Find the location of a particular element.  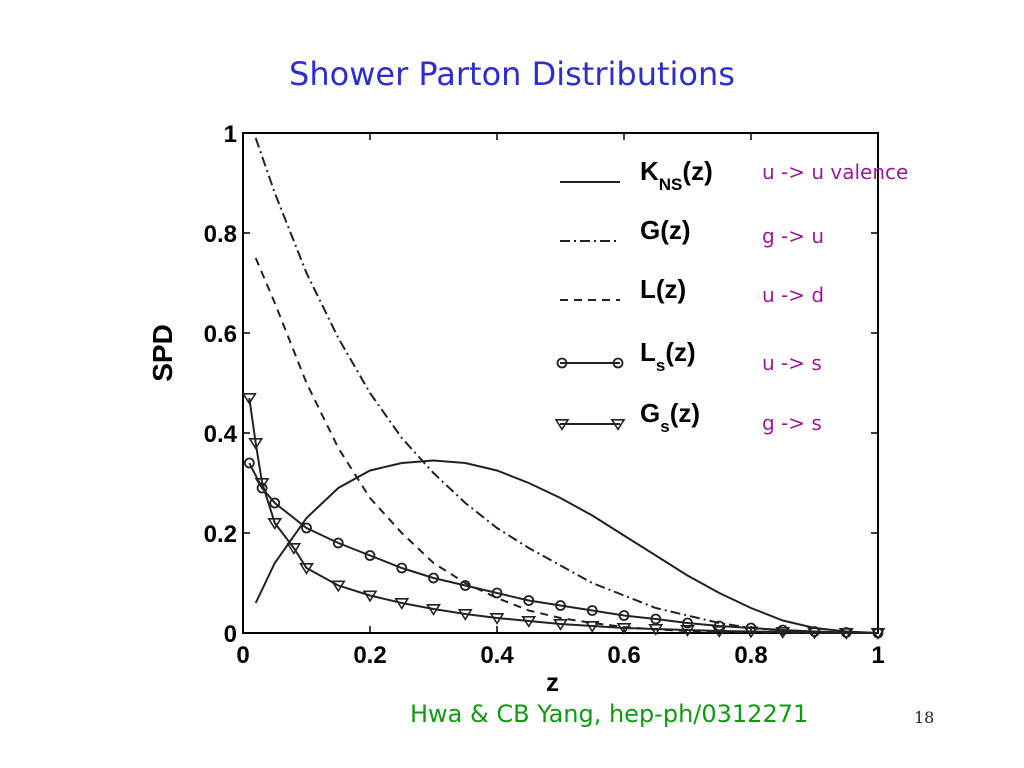

y-axis-label: SPD is located at coordinates (162, 353).